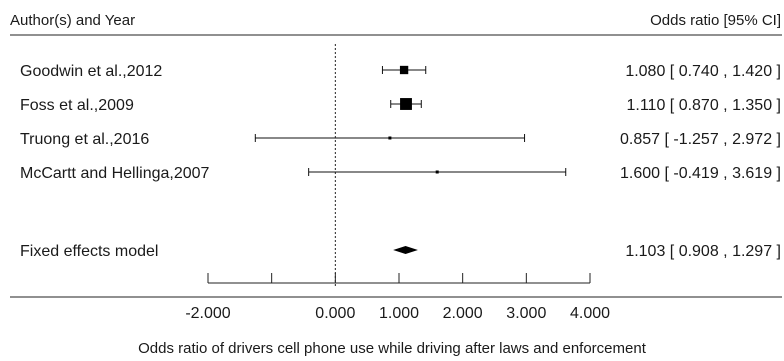 This screenshot has height=361, width=784. I want to click on study-ci-text: 1.080 [ 0.740 , 1.420 ], so click(703, 71).